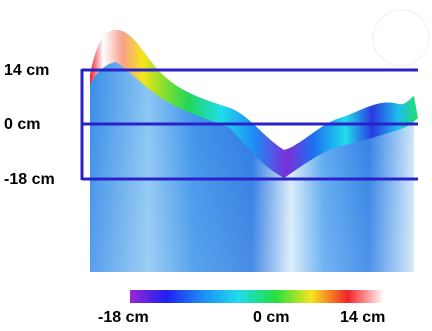 Image resolution: width=432 pixels, height=331 pixels. I want to click on color-scale-bar, so click(257, 296).